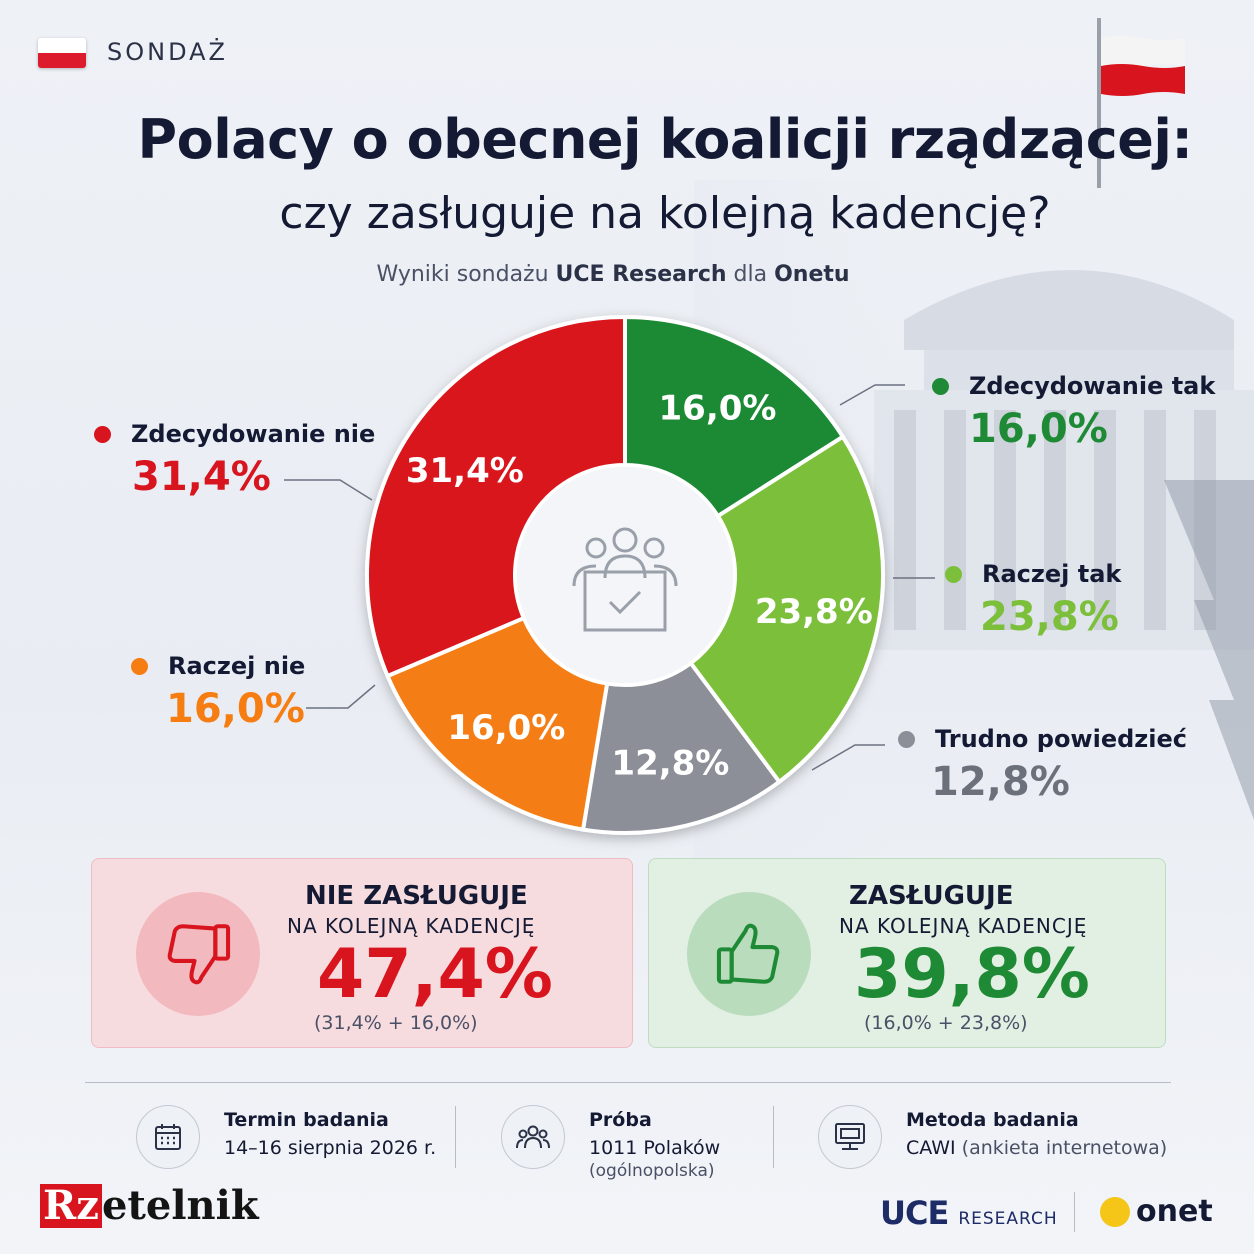 This screenshot has width=1254, height=1254. I want to click on computer-icon, so click(850, 1137).